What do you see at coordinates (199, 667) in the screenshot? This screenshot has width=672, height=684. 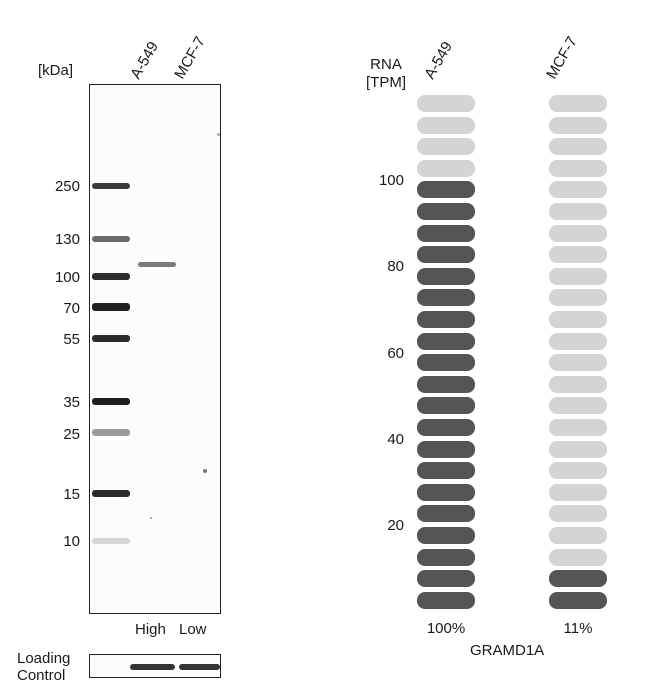 I see `loading-band-mcf7` at bounding box center [199, 667].